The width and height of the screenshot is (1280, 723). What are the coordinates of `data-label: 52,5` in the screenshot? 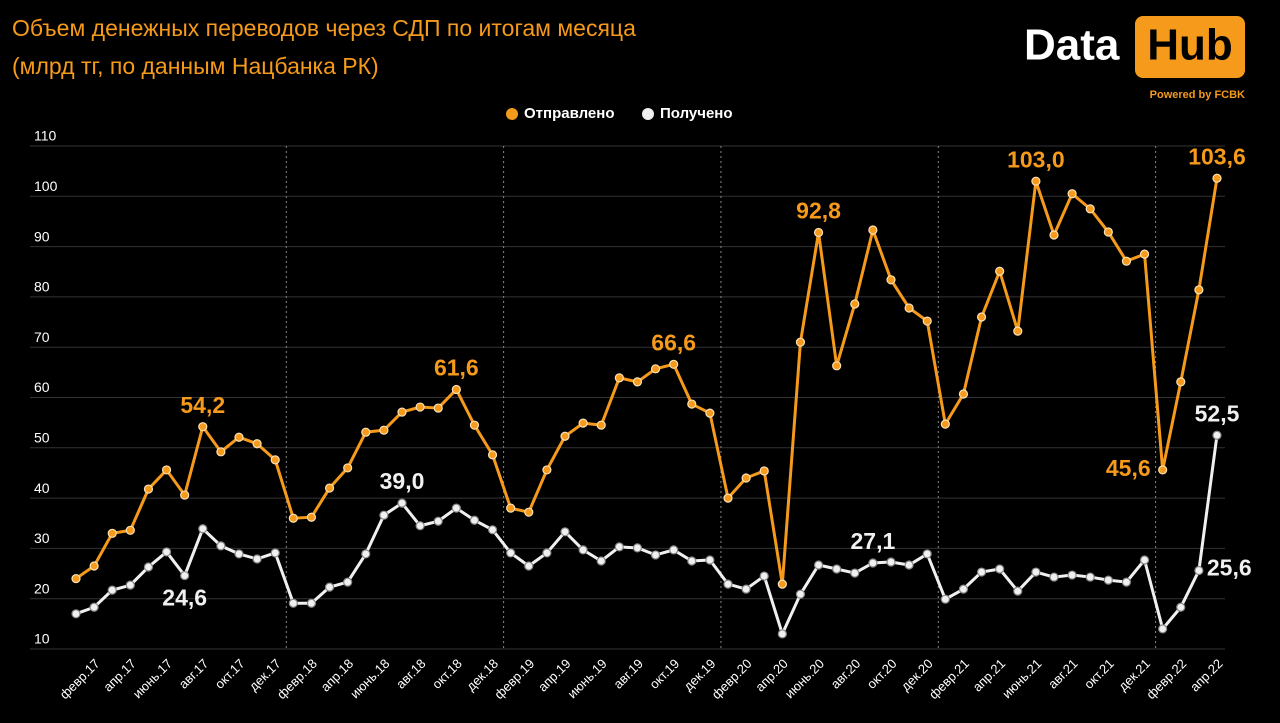 It's located at (1217, 413).